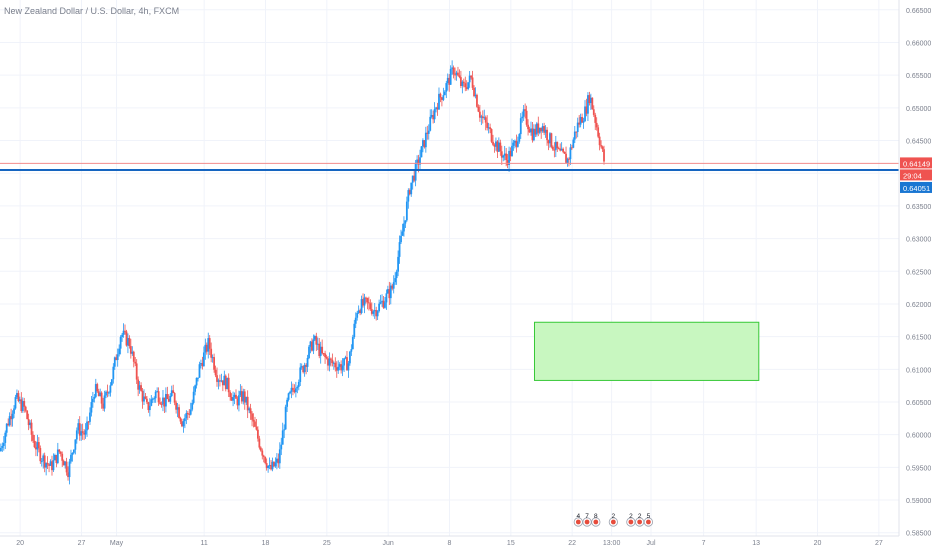  I want to click on y-tick-label: 0.60500, so click(918, 403).